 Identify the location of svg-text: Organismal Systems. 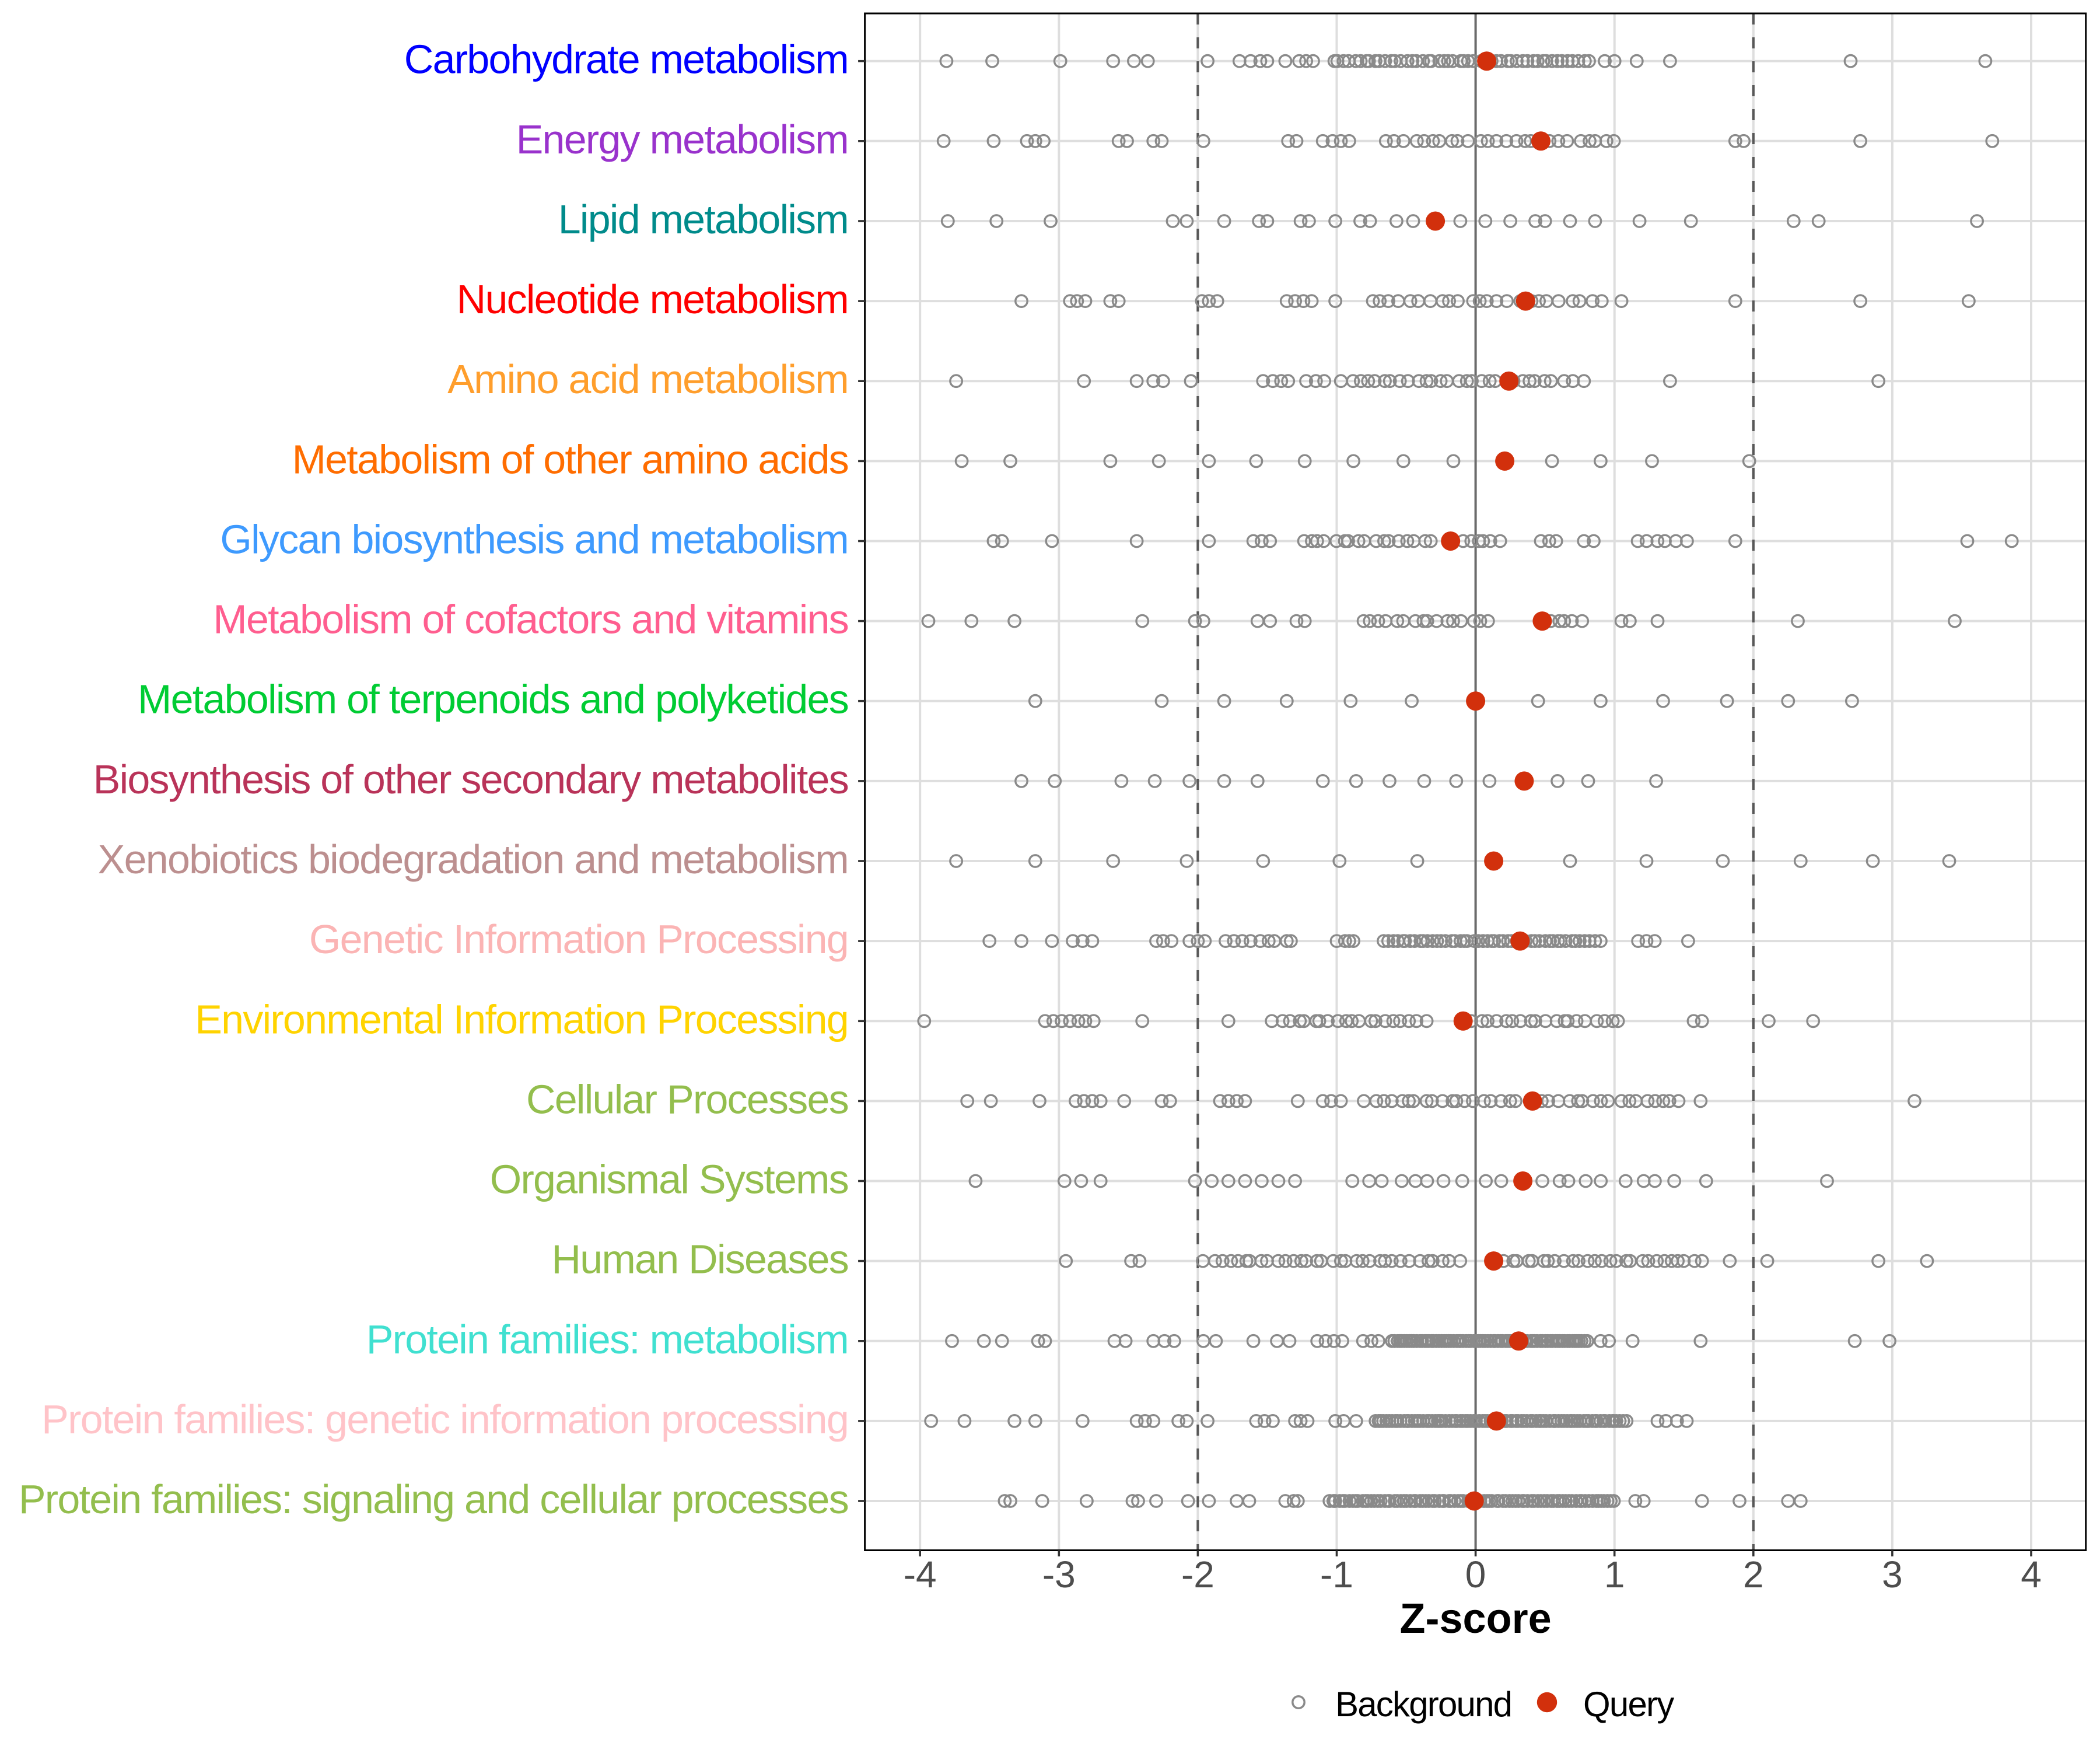
(669, 1179).